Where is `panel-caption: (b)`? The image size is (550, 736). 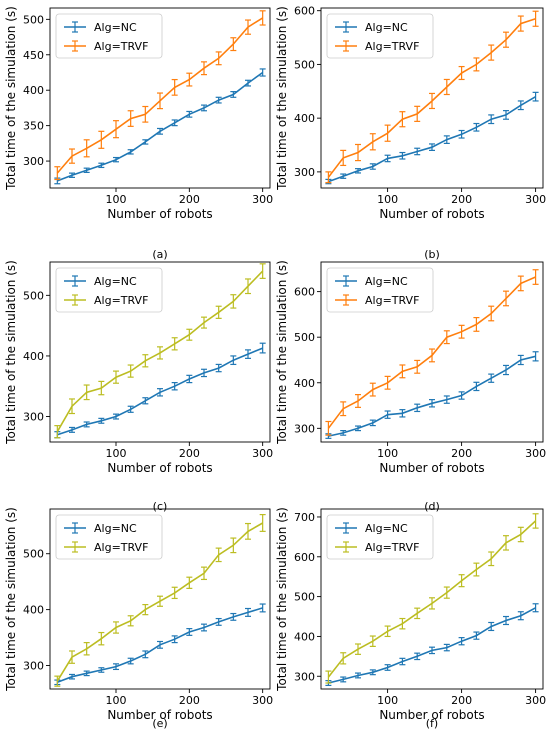 panel-caption: (b) is located at coordinates (432, 254).